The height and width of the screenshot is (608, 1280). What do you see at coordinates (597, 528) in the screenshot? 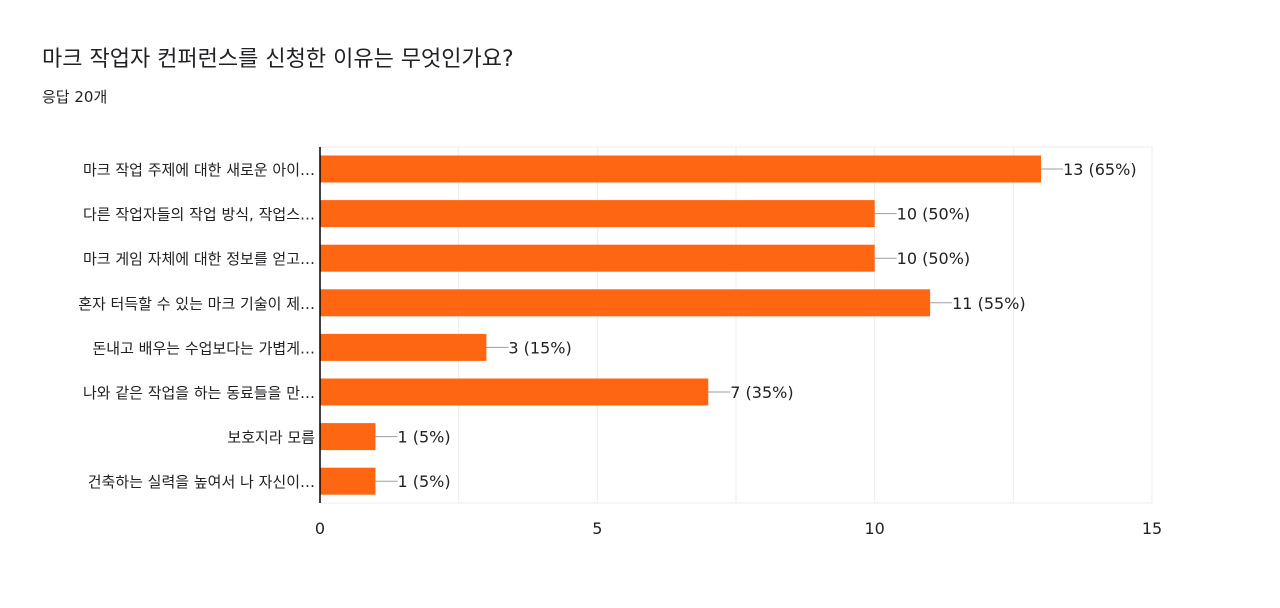
I see `x-tick-label: 5` at bounding box center [597, 528].